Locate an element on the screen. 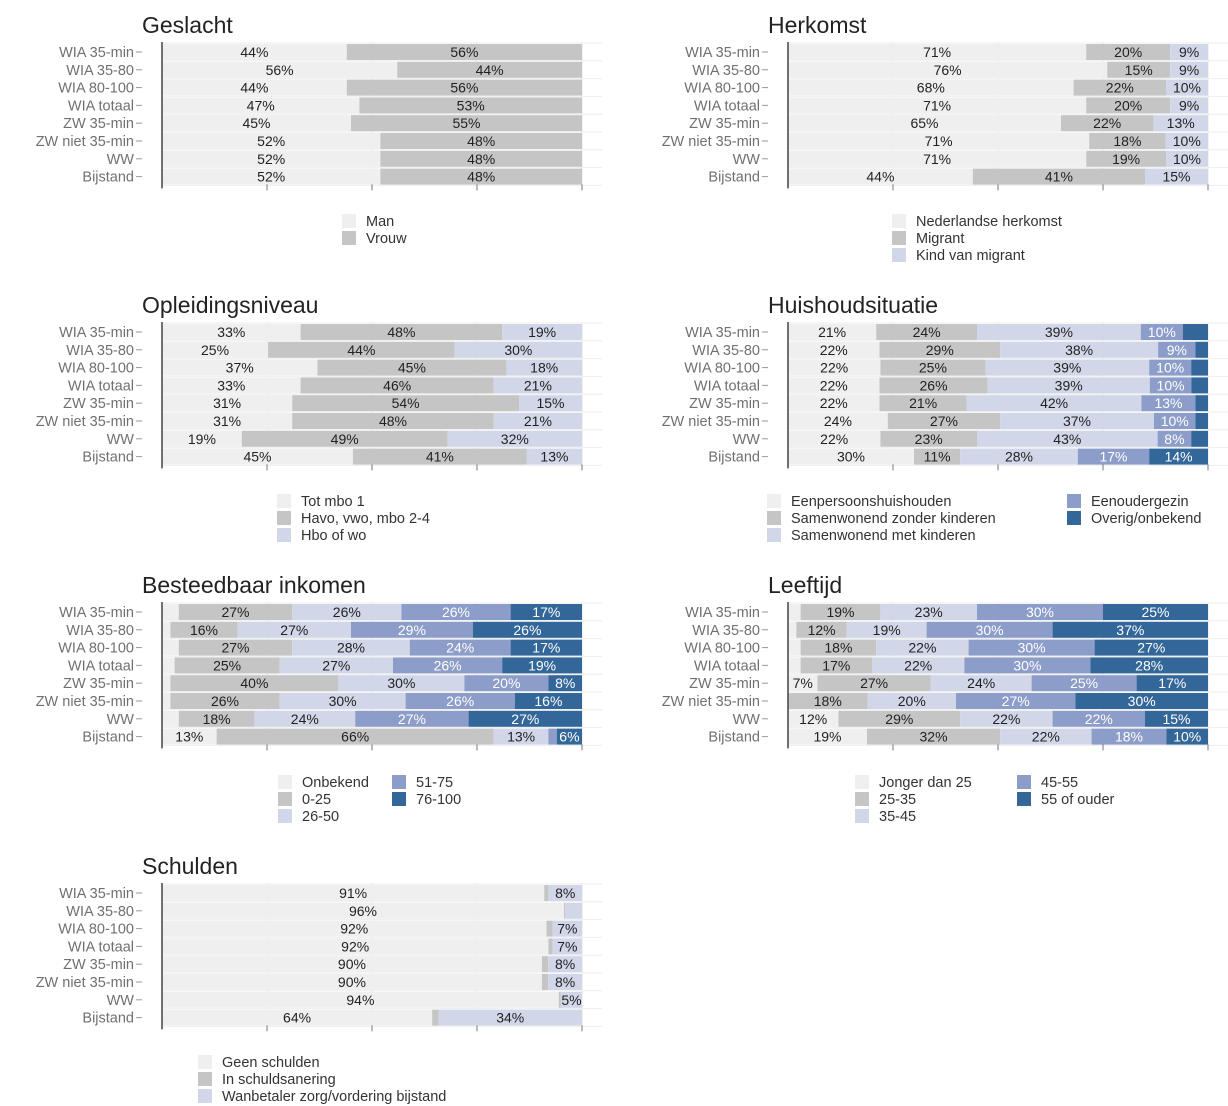  chart-title: Geslacht is located at coordinates (187, 25).